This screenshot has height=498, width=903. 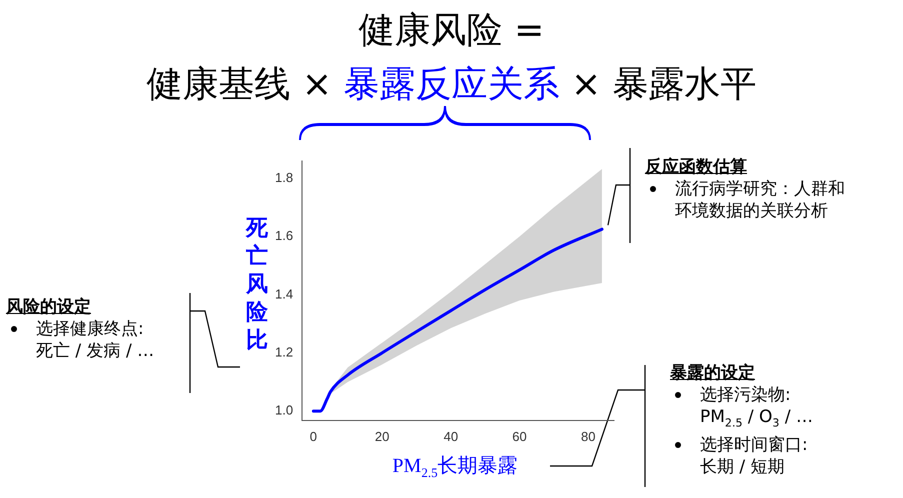 I want to click on y-tick-label: 1.2, so click(x=284, y=352).